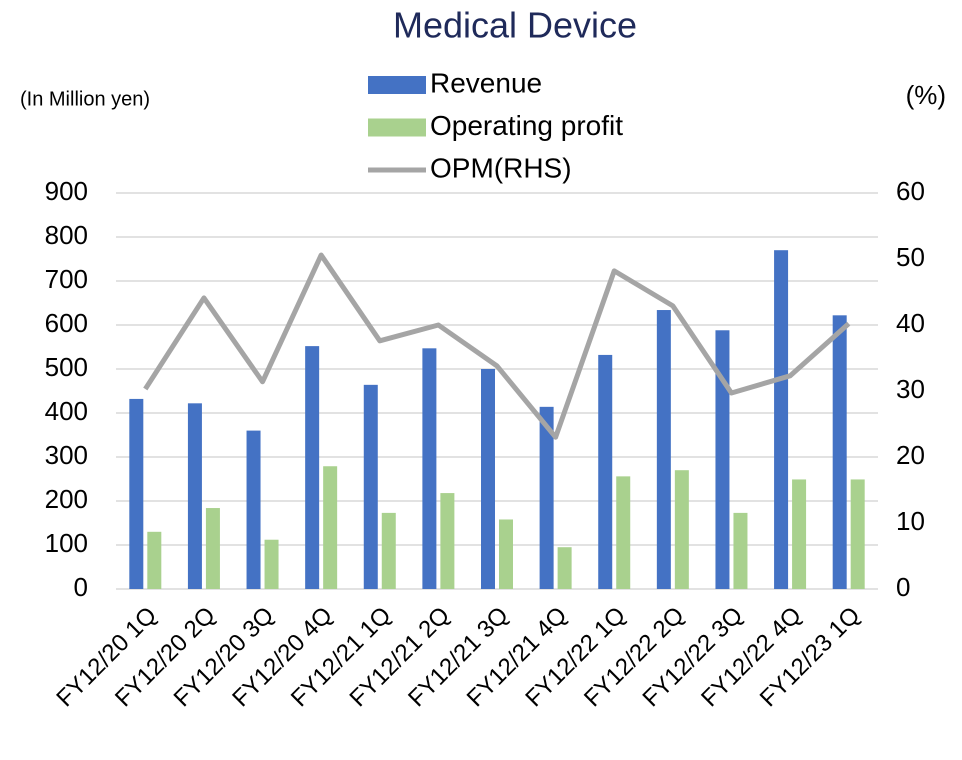 The width and height of the screenshot is (962, 760). I want to click on y-tick-label: 100, so click(66, 543).